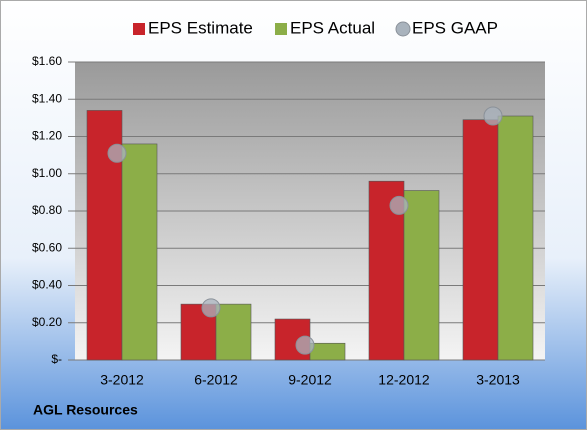 The image size is (587, 430). Describe the element at coordinates (47, 210) in the screenshot. I see `y-tick-label: $0.80` at that location.